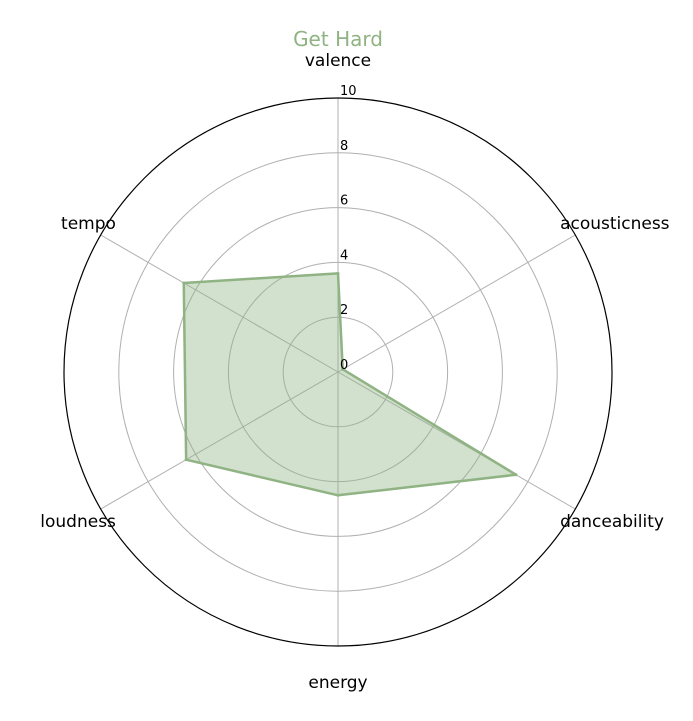  Describe the element at coordinates (338, 495) in the screenshot. I see `data-point-energy` at that location.